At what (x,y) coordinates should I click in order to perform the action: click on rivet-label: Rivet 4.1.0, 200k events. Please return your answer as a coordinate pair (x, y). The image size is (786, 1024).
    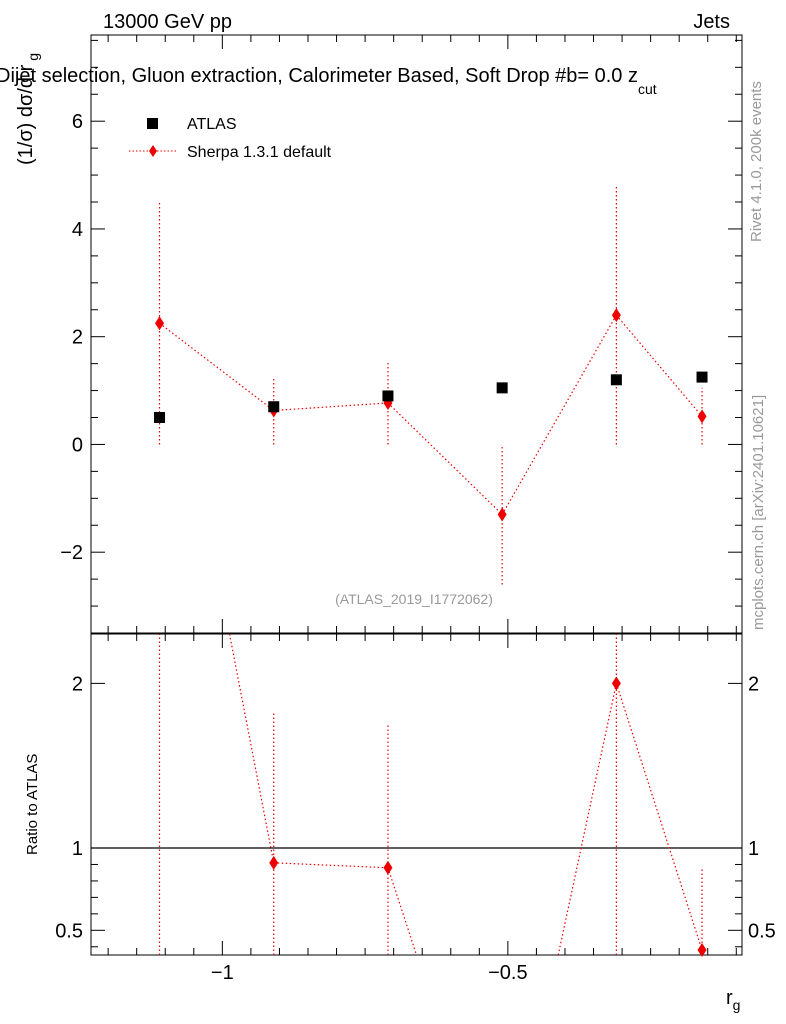
    Looking at the image, I should click on (756, 161).